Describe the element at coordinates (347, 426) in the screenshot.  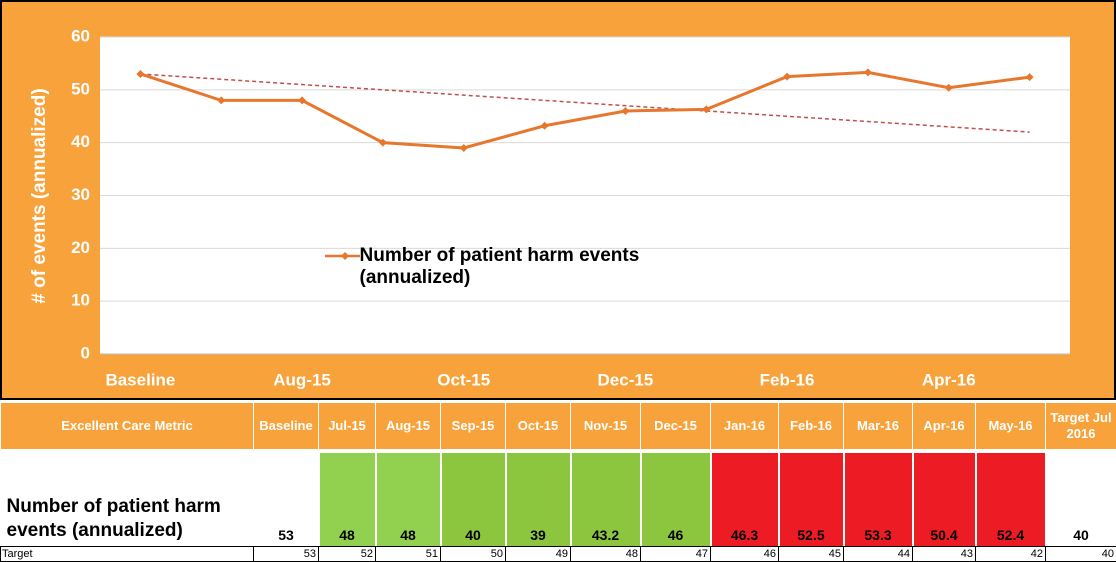
I see `header-cell: Jul-15` at that location.